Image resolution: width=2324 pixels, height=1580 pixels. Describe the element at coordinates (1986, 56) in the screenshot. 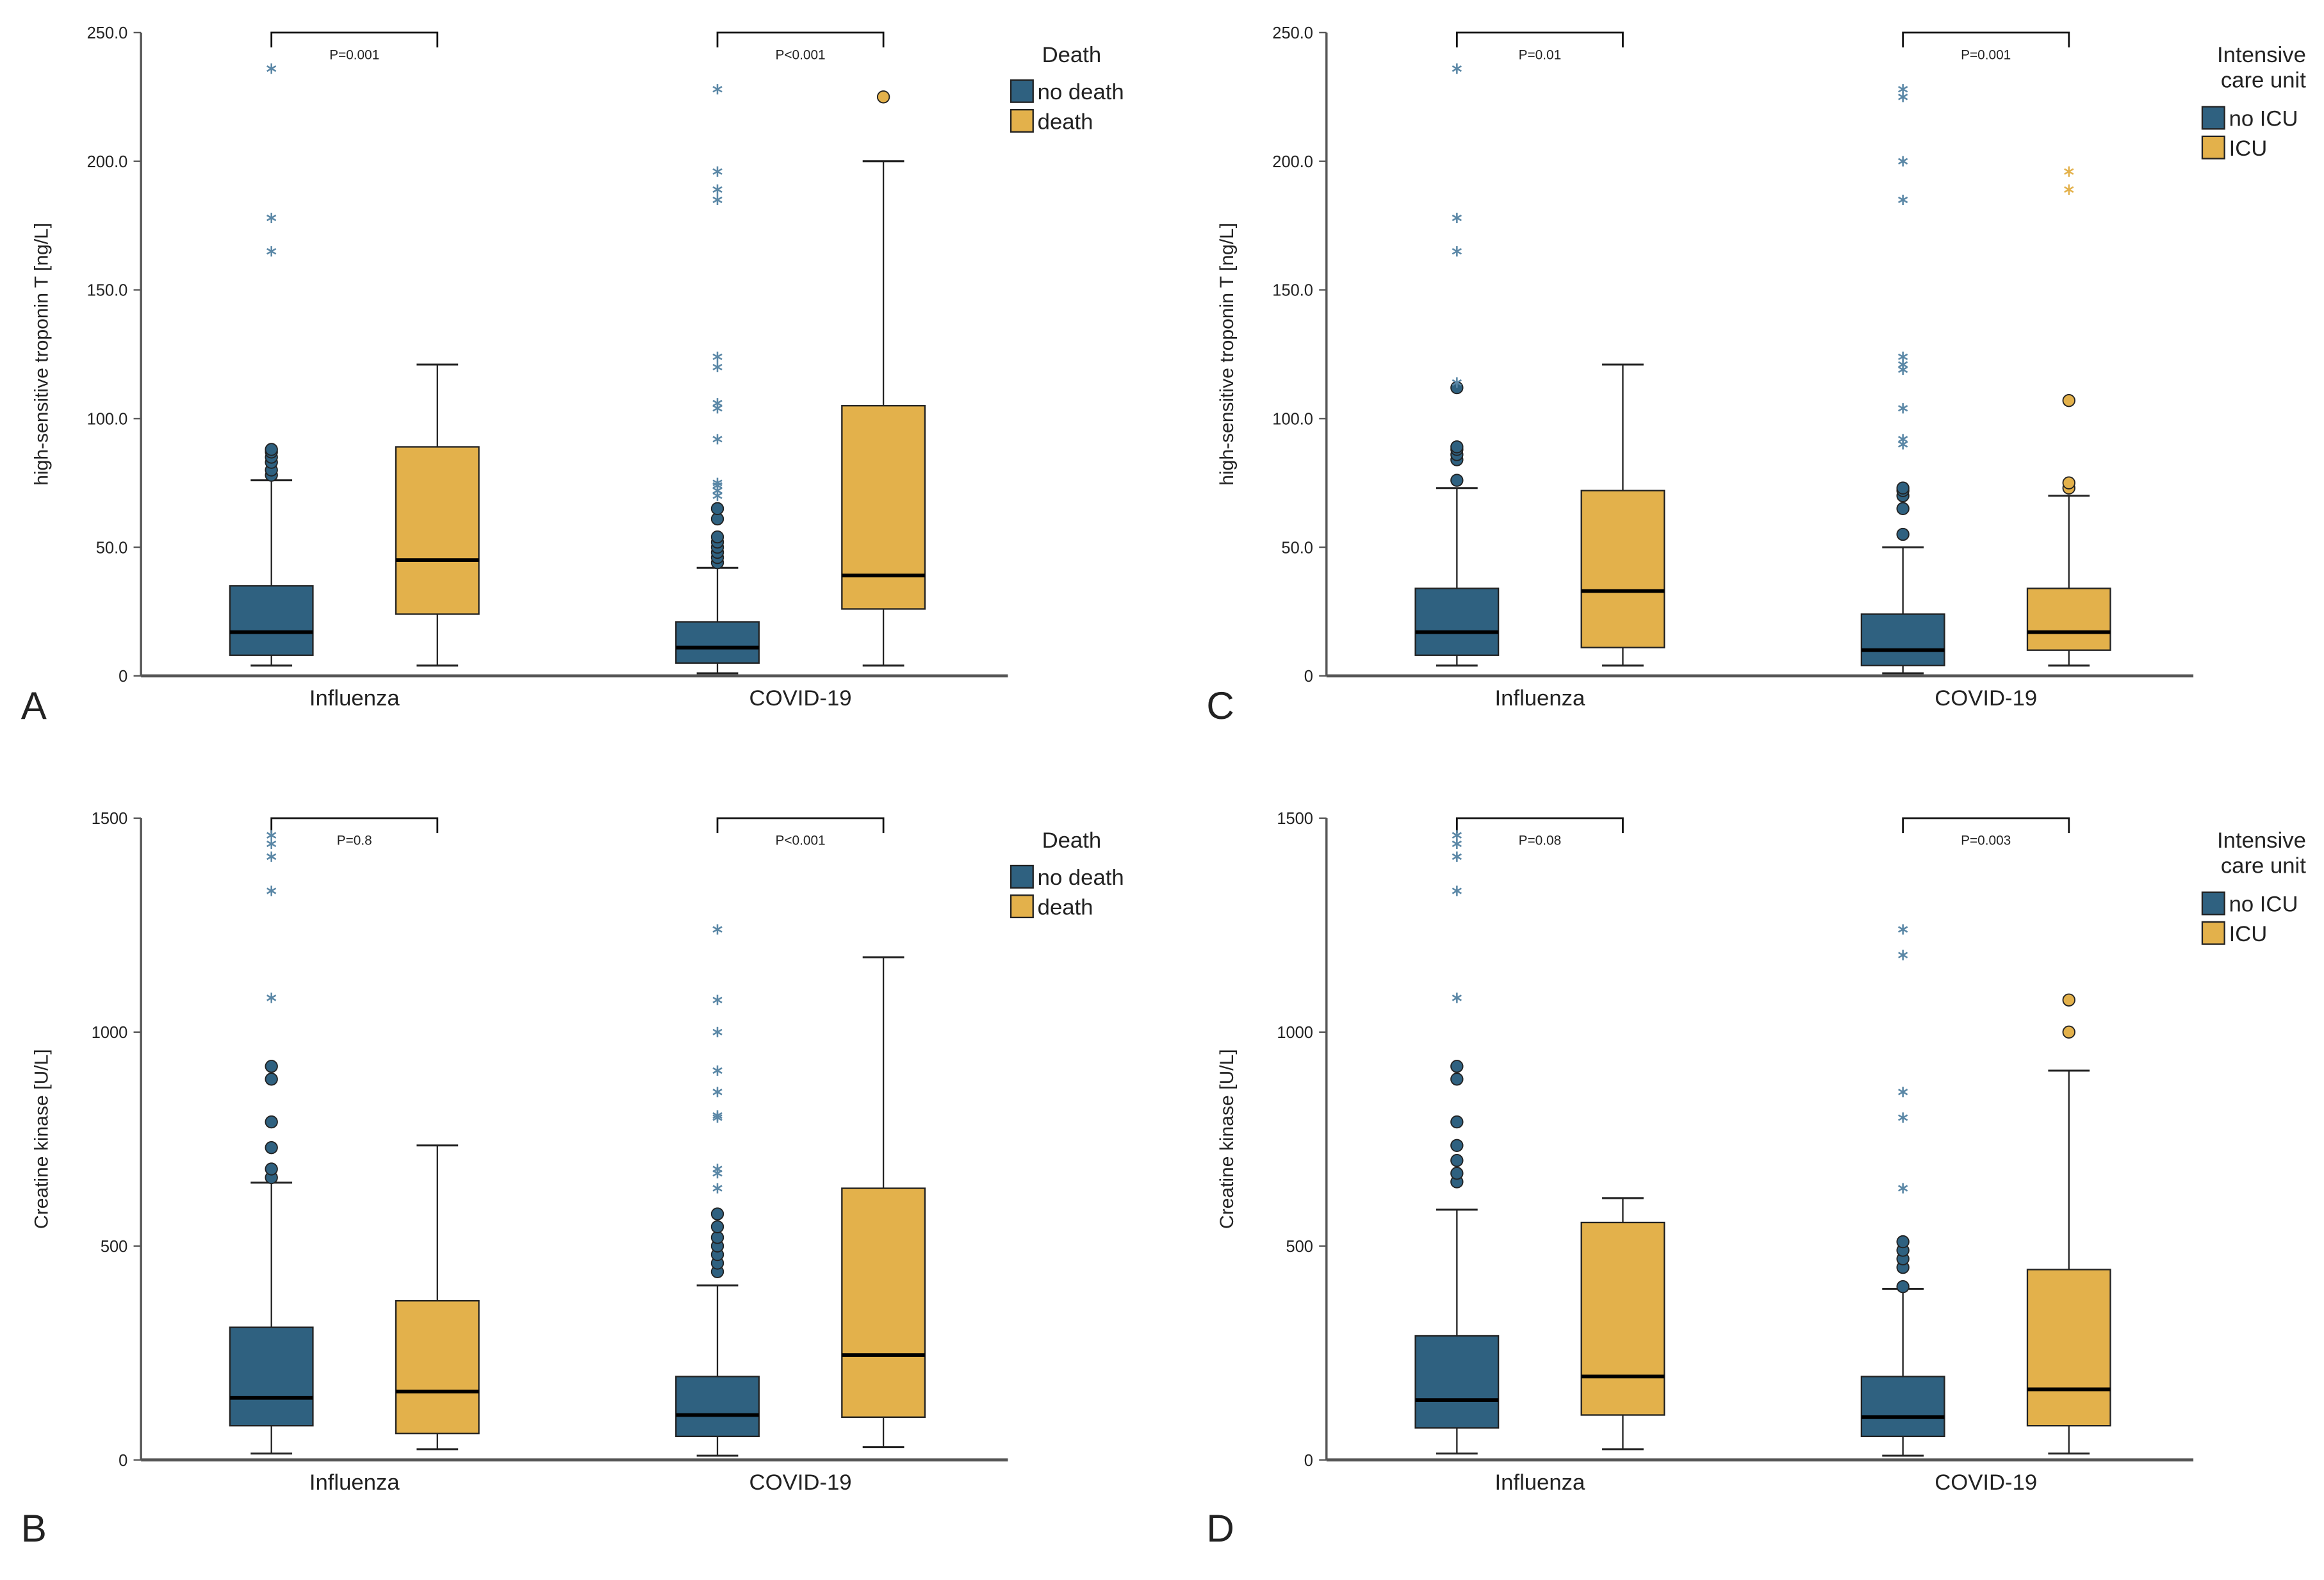

I see `p-value-label: P=0.001` at that location.